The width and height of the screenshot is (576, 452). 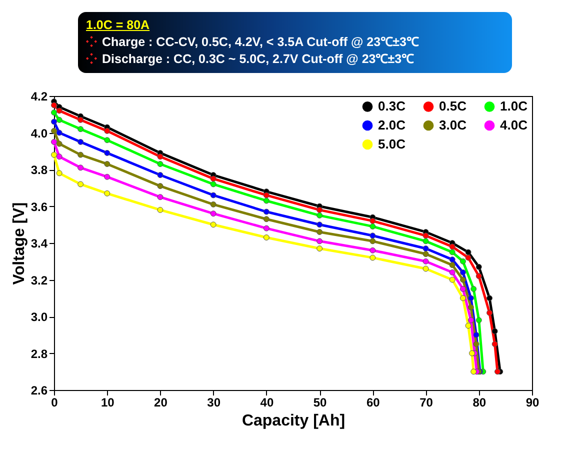 What do you see at coordinates (161, 403) in the screenshot?
I see `x-tick-label: 20` at bounding box center [161, 403].